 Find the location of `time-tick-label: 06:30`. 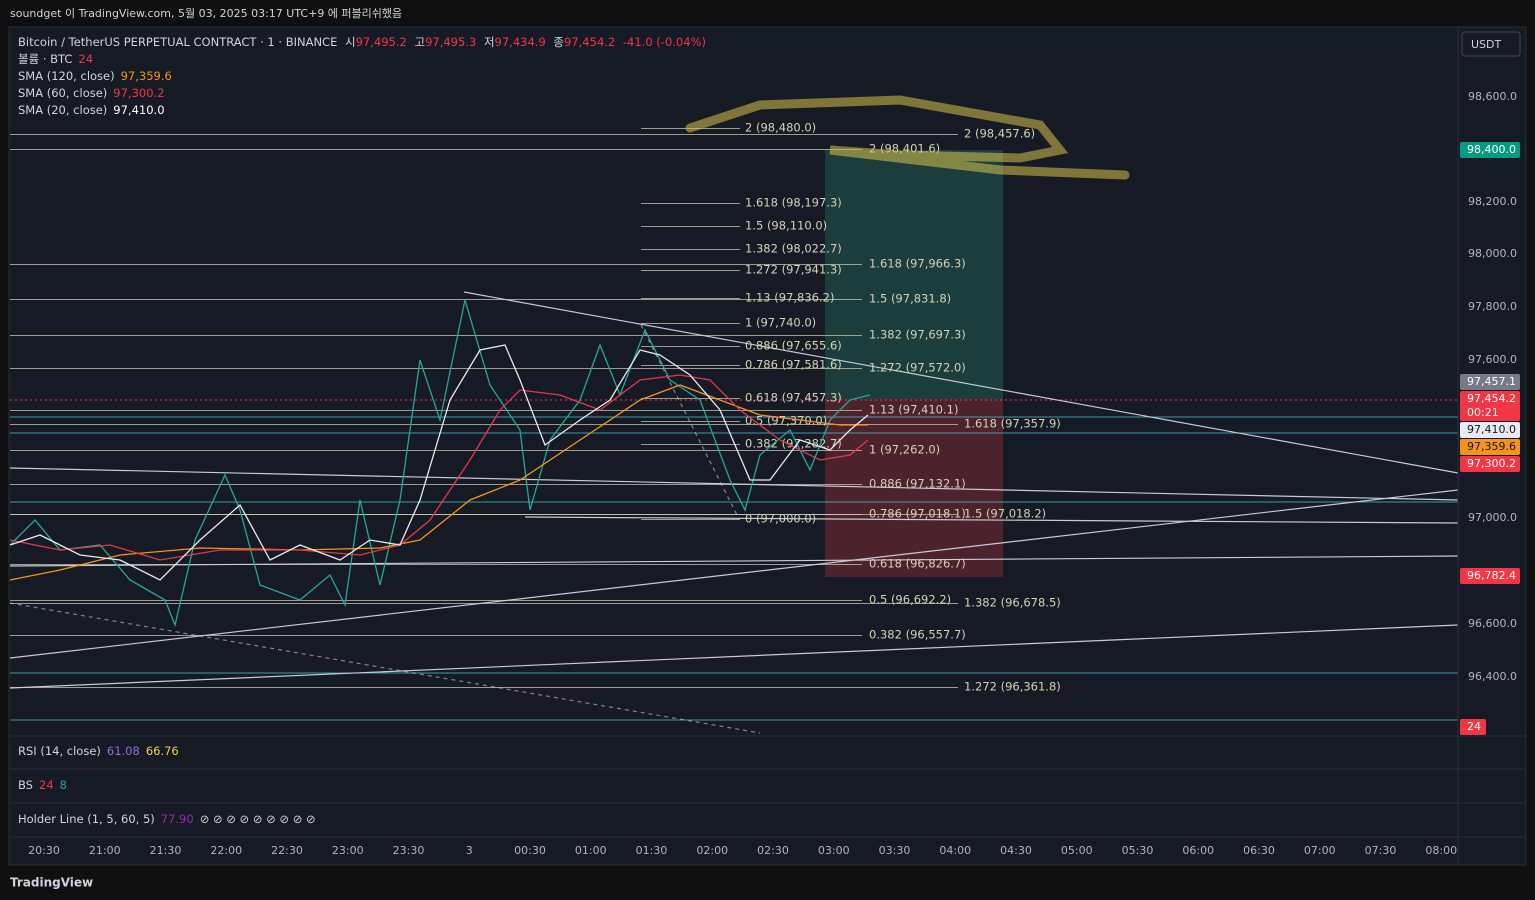

time-tick-label: 06:30 is located at coordinates (1259, 850).